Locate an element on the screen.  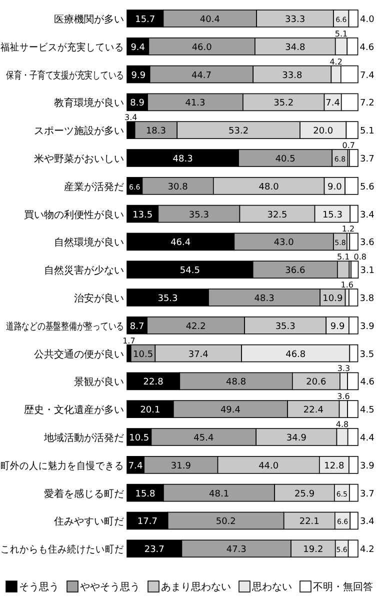
data-label: 18.3 is located at coordinates (156, 131).